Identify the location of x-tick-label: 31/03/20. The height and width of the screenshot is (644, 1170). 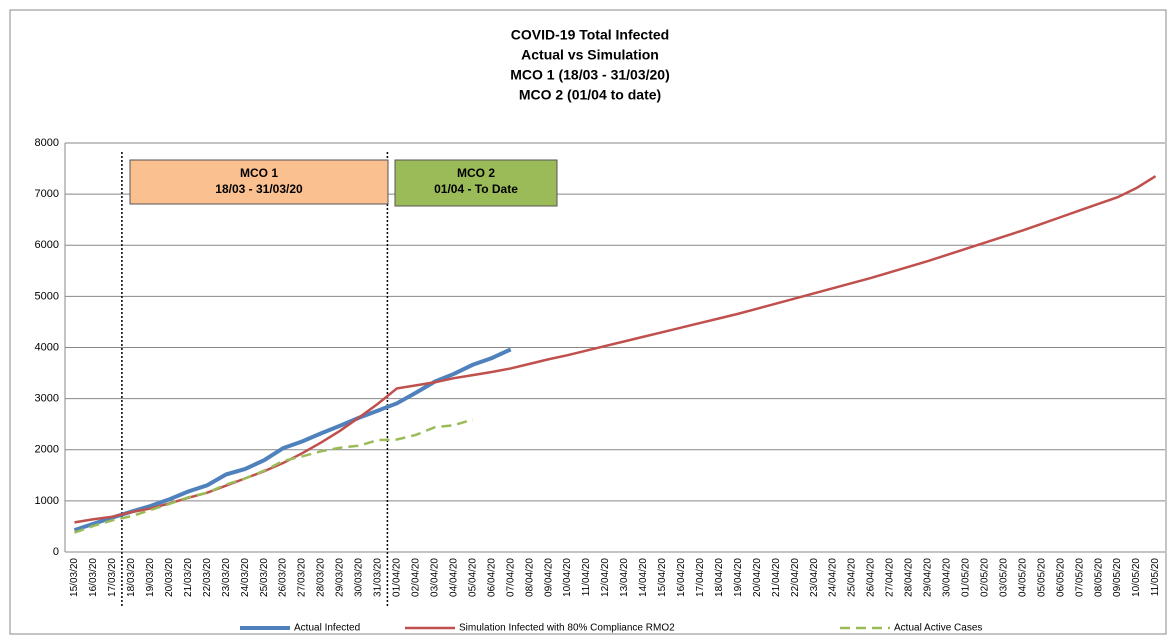
(378, 577).